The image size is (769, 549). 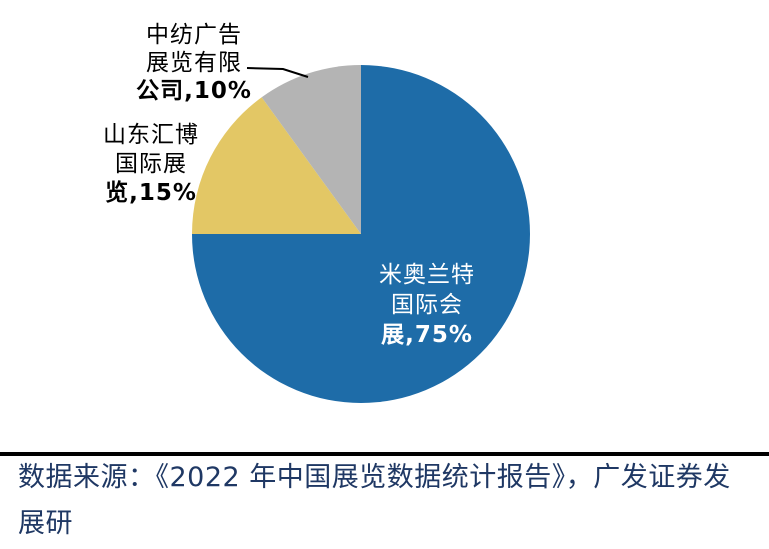 What do you see at coordinates (277, 72) in the screenshot?
I see `leader-line-gray-slice` at bounding box center [277, 72].